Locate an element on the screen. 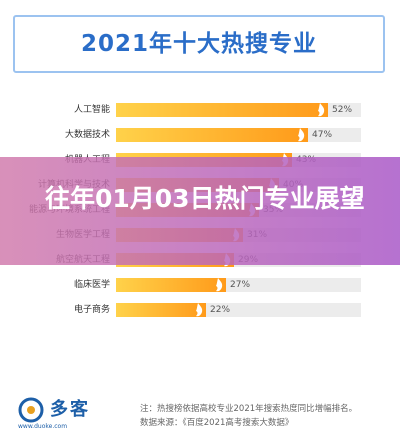 Image resolution: width=400 pixels, height=435 pixels. page-title: 2021年十大热搜专业 is located at coordinates (198, 44).